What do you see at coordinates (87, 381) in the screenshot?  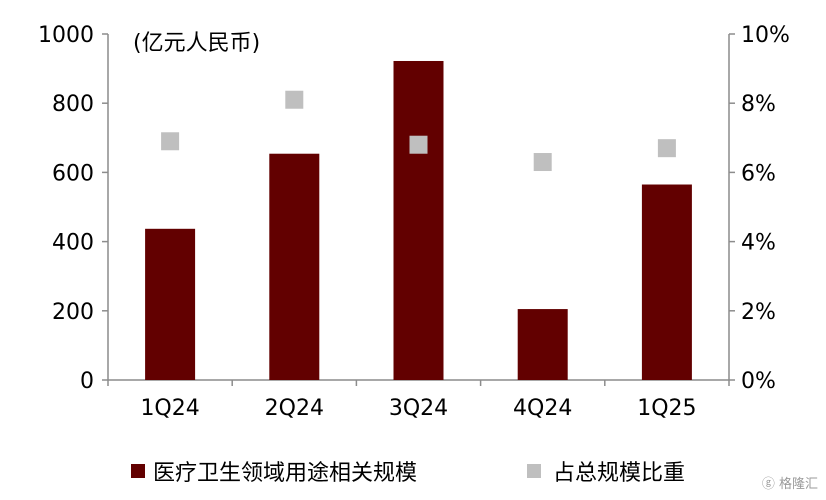 I see `left-tick-label: 0` at bounding box center [87, 381].